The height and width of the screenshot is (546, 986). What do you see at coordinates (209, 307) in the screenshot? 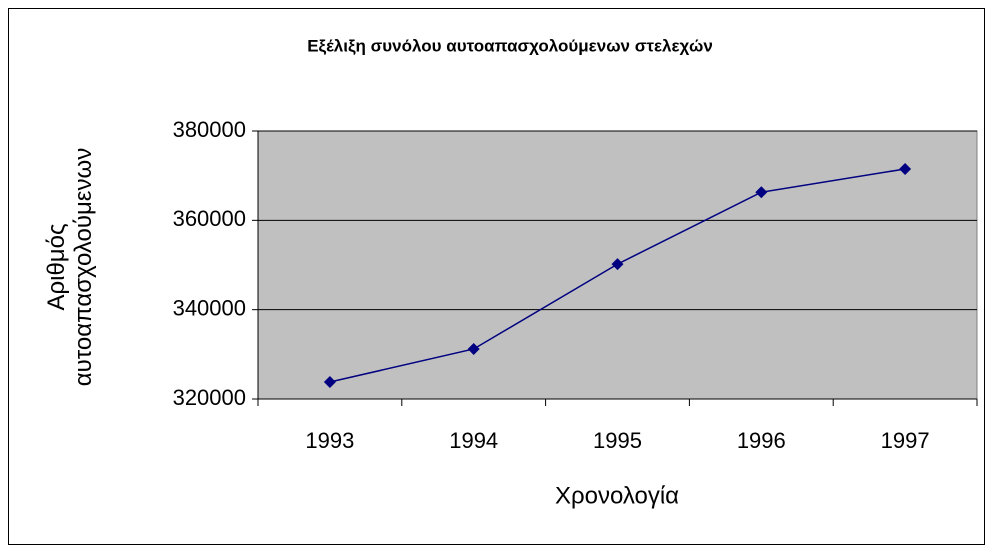
I see `y-tick-label: 340000` at bounding box center [209, 307].